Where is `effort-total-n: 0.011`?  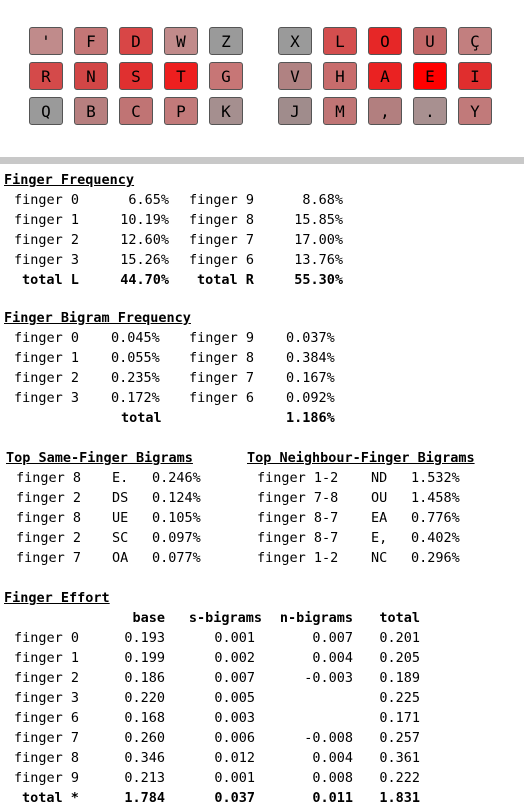
effort-total-n: 0.011 is located at coordinates (332, 798).